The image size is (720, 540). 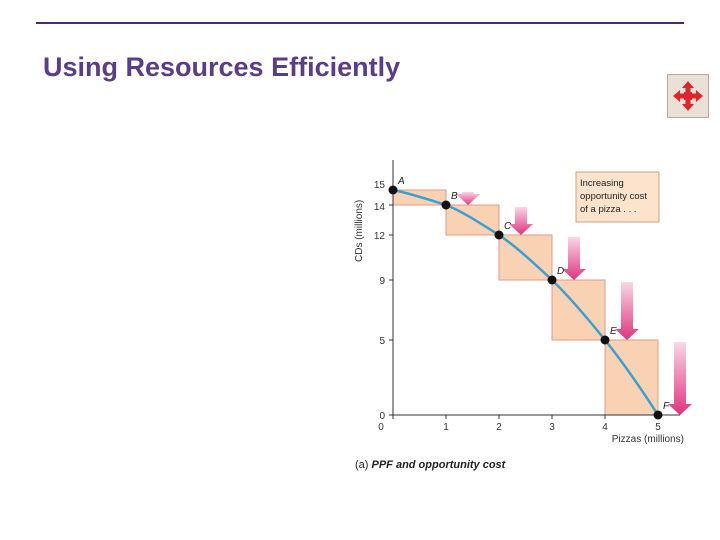 What do you see at coordinates (608, 209) in the screenshot?
I see `annotation-line-3: of a pizza . . .` at bounding box center [608, 209].